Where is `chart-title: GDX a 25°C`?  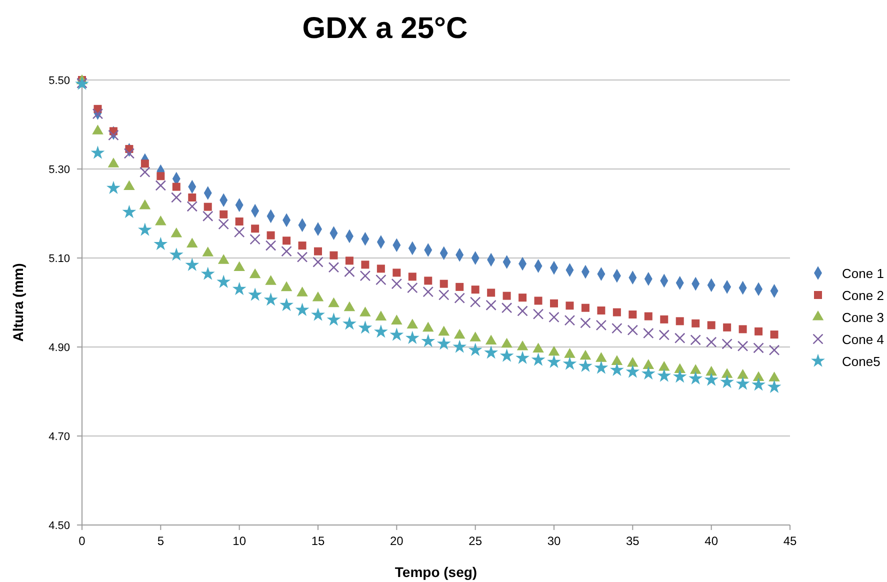 chart-title: GDX a 25°C is located at coordinates (385, 28).